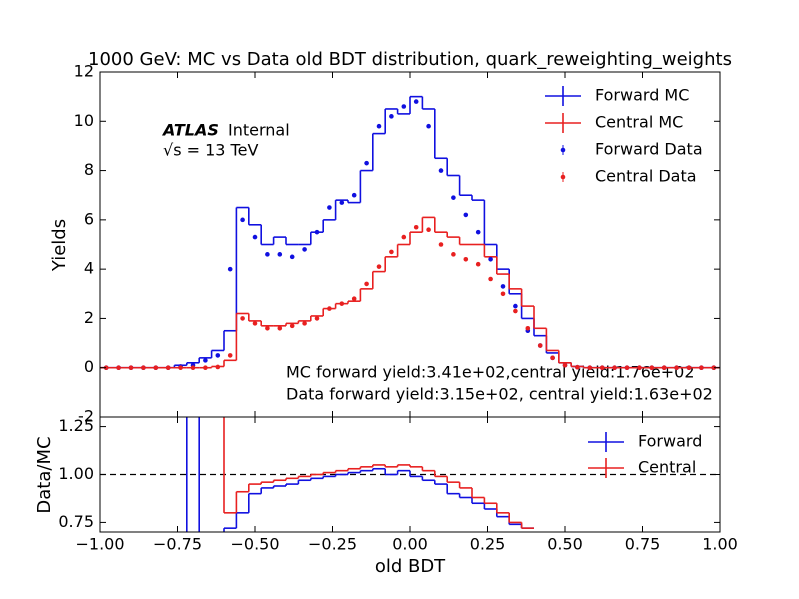 The height and width of the screenshot is (599, 799). What do you see at coordinates (76, 425) in the screenshot?
I see `y-tick-label: 1.25` at bounding box center [76, 425].